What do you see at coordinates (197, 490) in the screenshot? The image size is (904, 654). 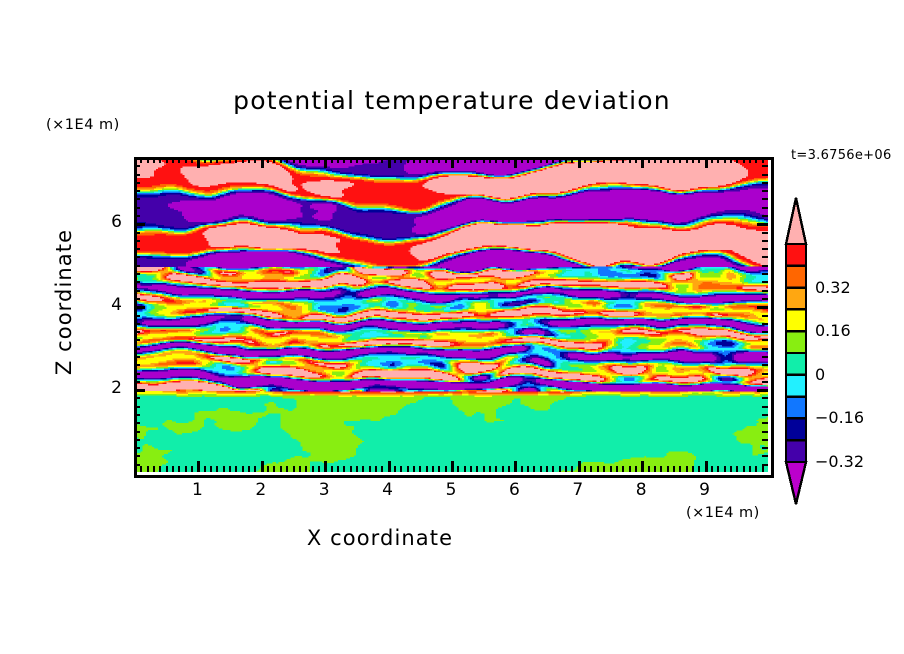 I see `x-tick-label: 1` at bounding box center [197, 490].